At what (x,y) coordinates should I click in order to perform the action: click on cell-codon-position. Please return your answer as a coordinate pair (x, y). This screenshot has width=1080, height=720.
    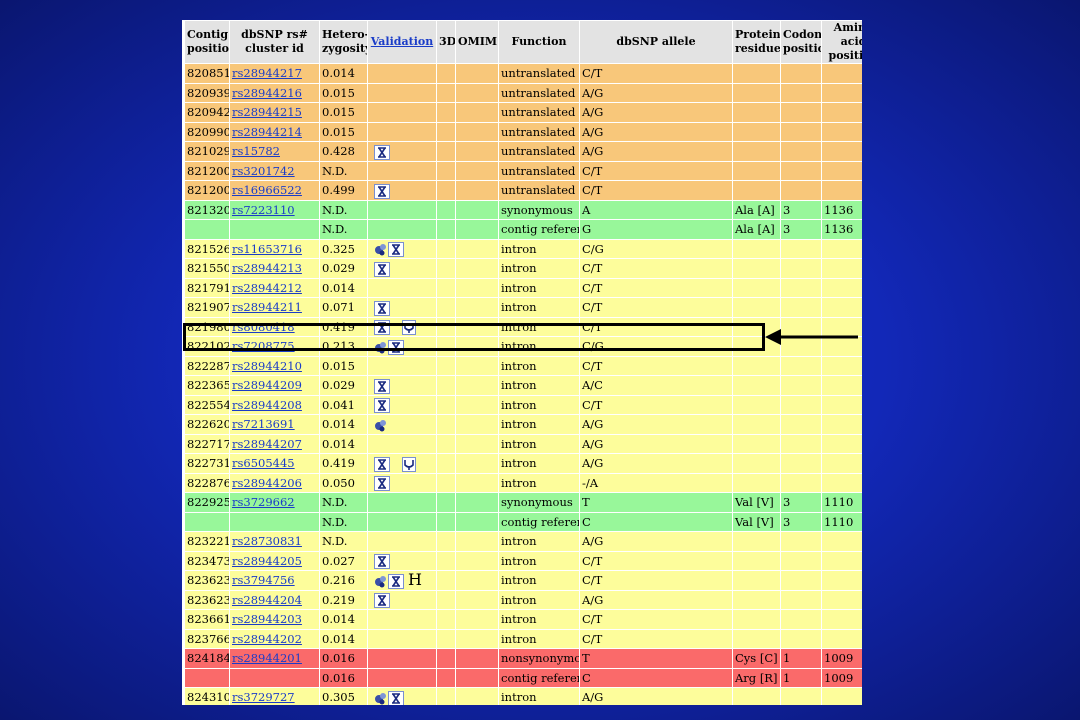
    Looking at the image, I should click on (801, 248).